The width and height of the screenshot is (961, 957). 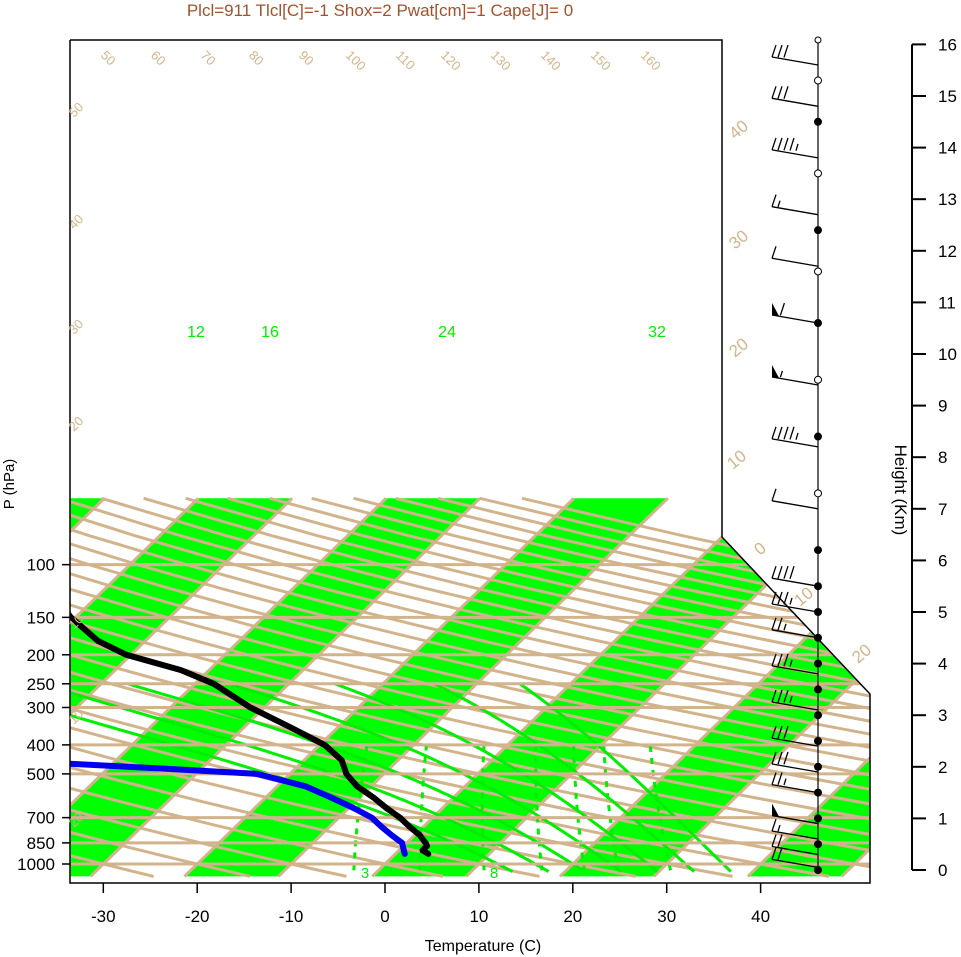 I want to click on height-tick-label: 5, so click(x=942, y=612).